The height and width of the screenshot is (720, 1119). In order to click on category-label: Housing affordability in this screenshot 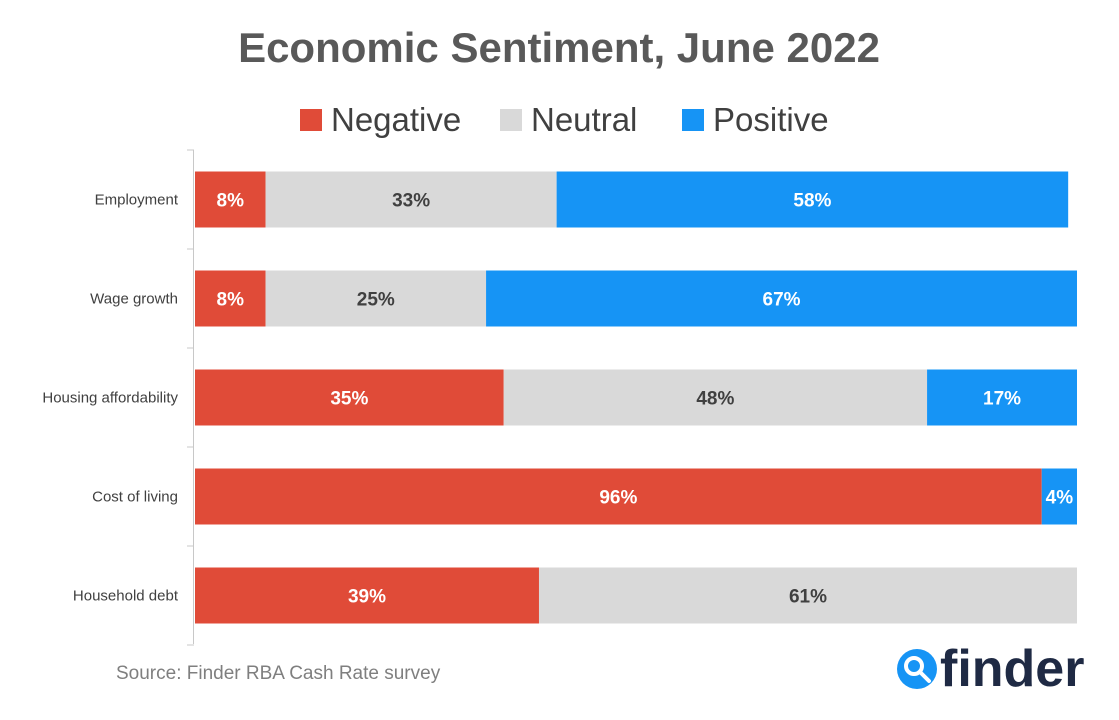, I will do `click(110, 398)`.